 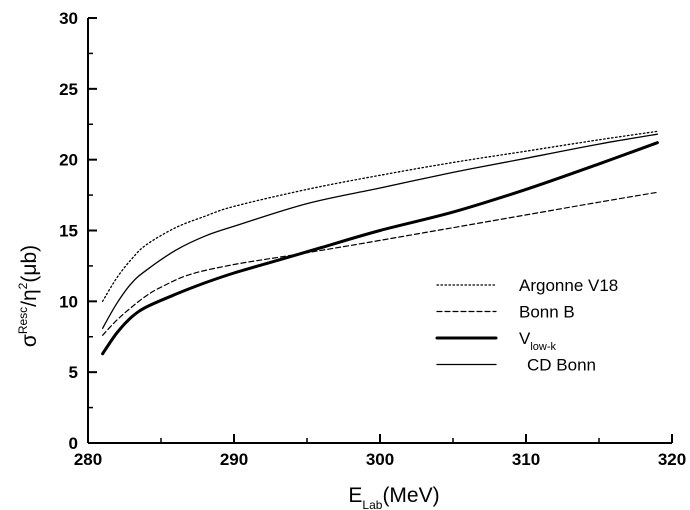 I want to click on legend-label-3: CD Bonn, so click(x=561, y=365).